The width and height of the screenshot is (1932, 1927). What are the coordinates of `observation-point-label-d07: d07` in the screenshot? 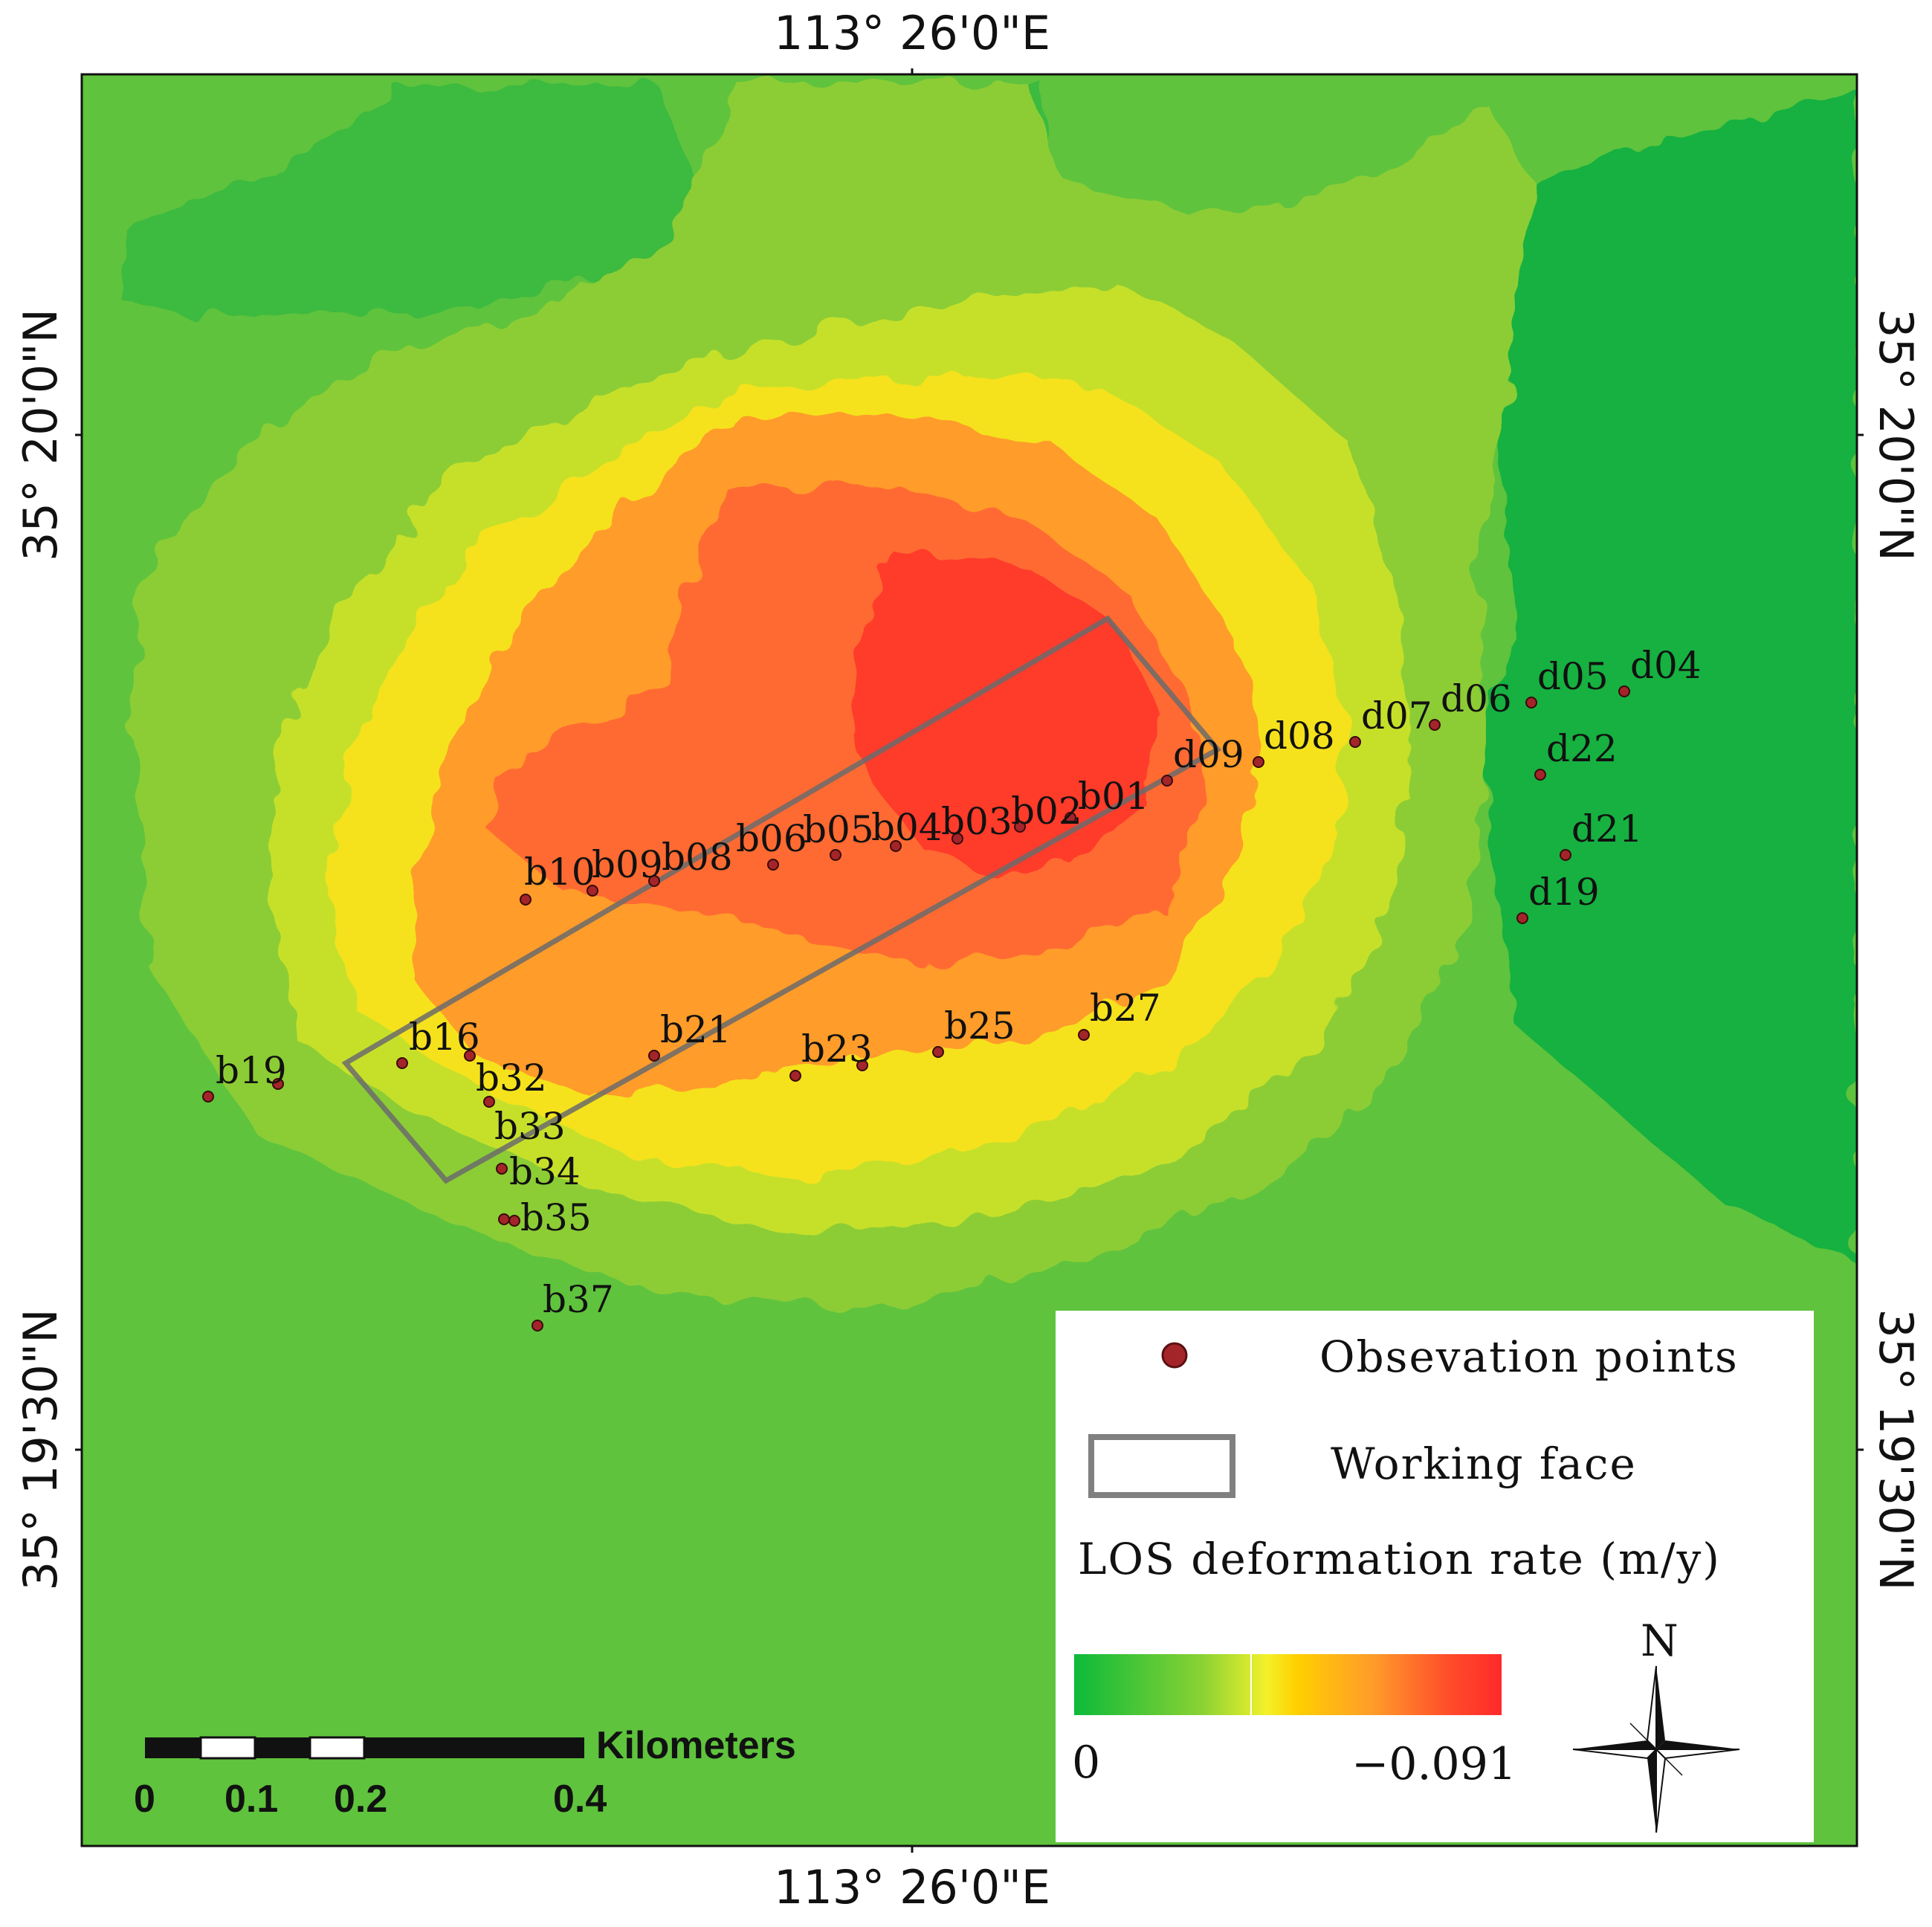 It's located at (1397, 715).